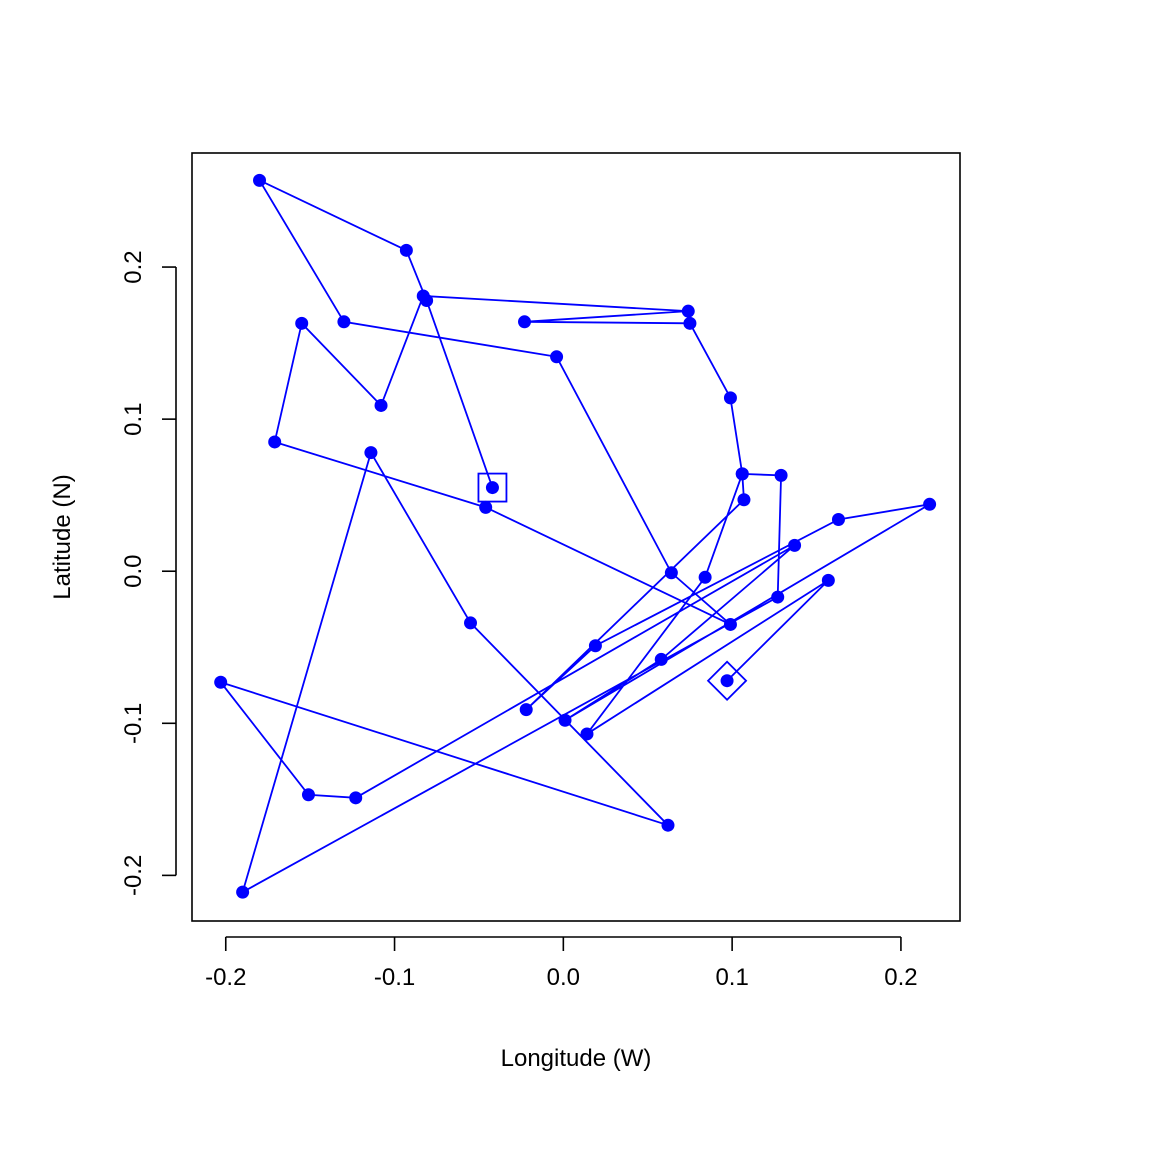 This screenshot has width=1152, height=1152. Describe the element at coordinates (62, 536) in the screenshot. I see `y-axis-label: Latitude (N)` at that location.